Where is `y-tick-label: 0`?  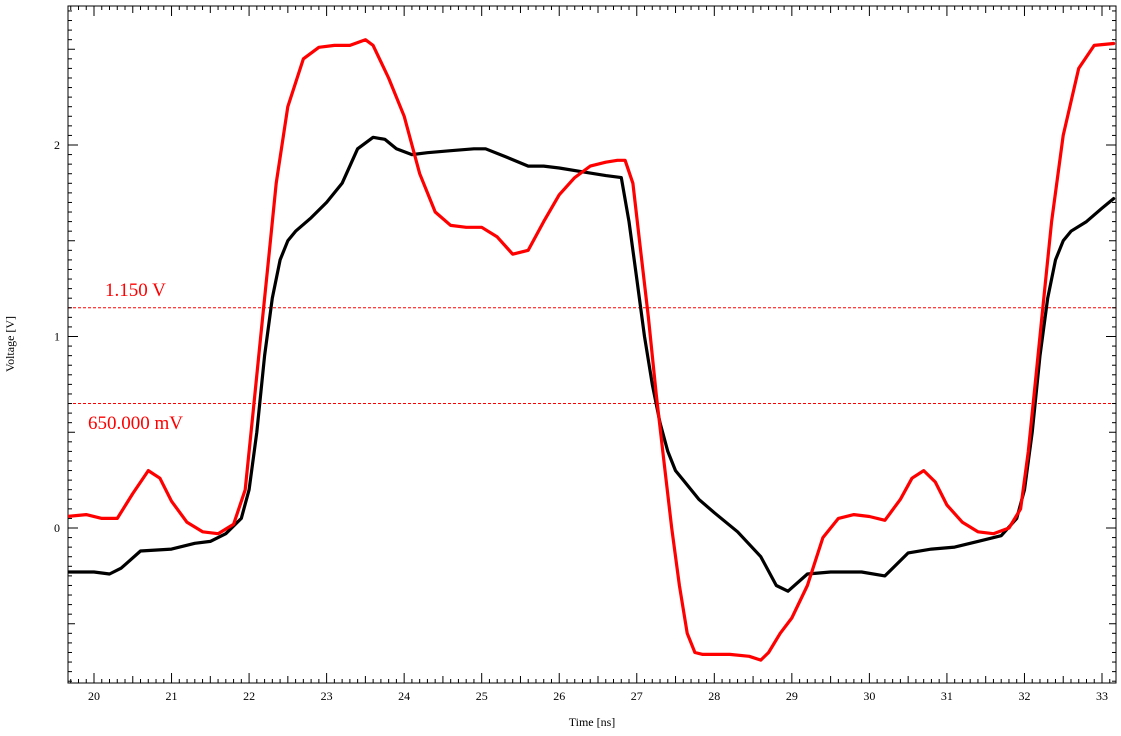
y-tick-label: 0 is located at coordinates (57, 528).